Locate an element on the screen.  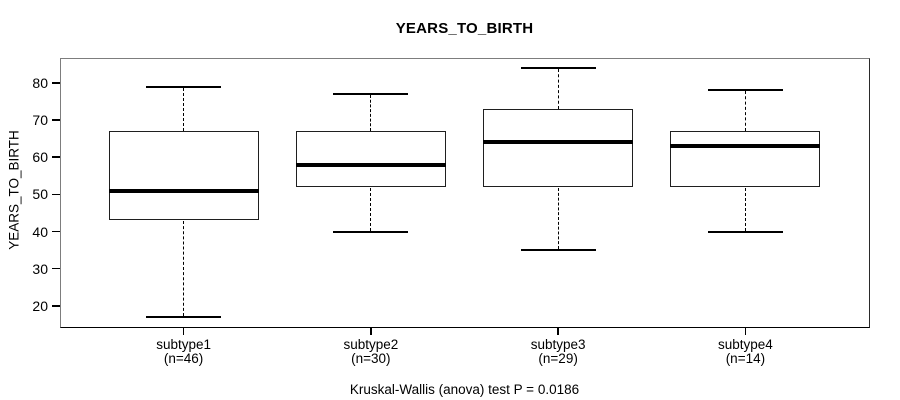
x-label-name: subtype2 is located at coordinates (371, 344).